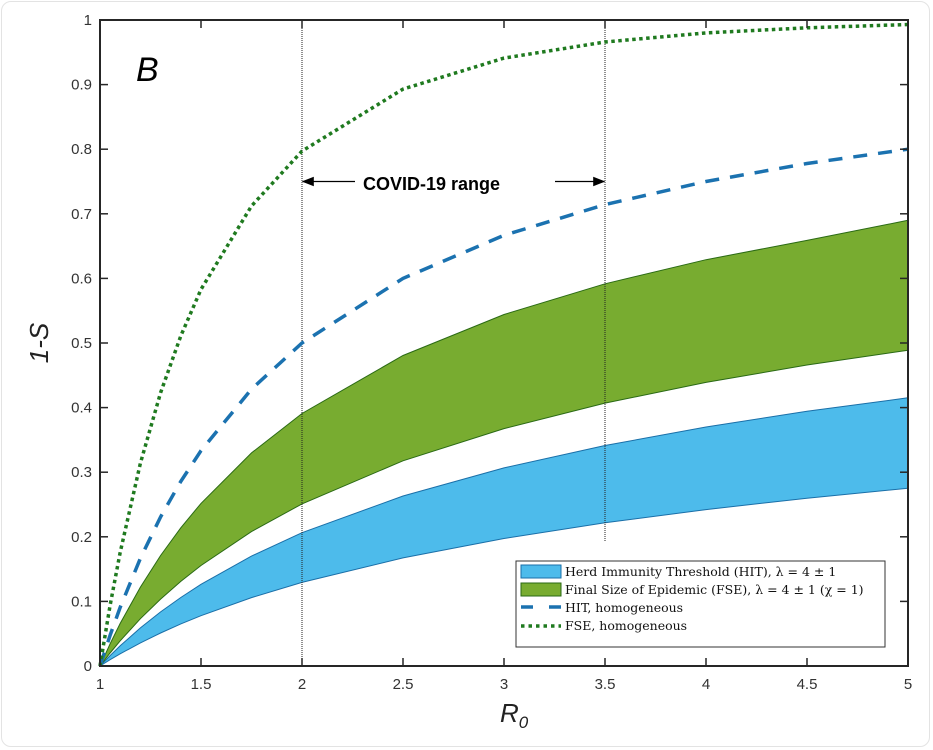  Describe the element at coordinates (81, 537) in the screenshot. I see `y-tick-label: 0.2` at that location.